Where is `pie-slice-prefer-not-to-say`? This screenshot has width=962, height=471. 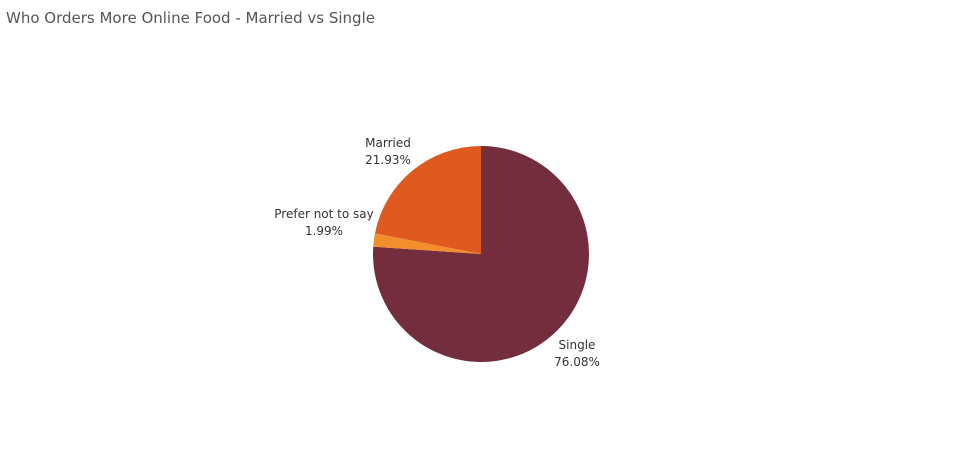 pie-slice-prefer-not-to-say is located at coordinates (427, 243).